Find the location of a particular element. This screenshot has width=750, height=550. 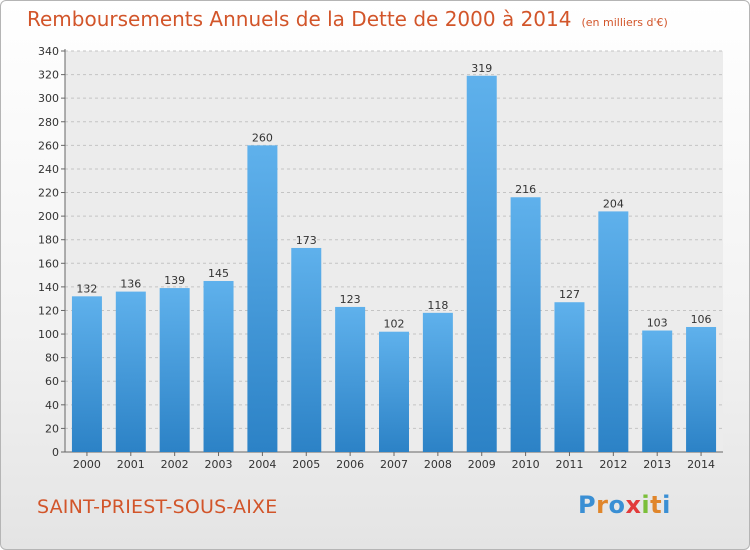

x-tick-label: 2002 is located at coordinates (175, 464).